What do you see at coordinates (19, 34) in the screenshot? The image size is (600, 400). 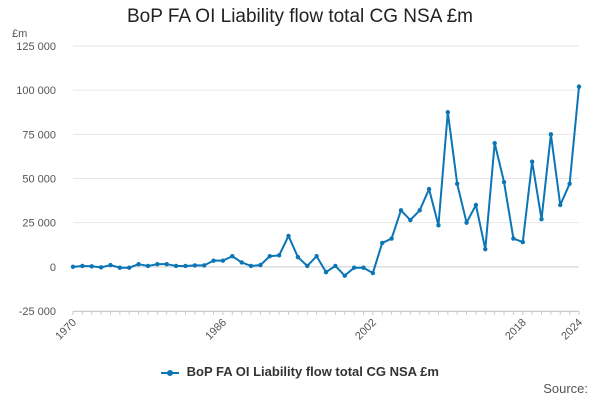 I see `y-axis-label: £m` at bounding box center [19, 34].